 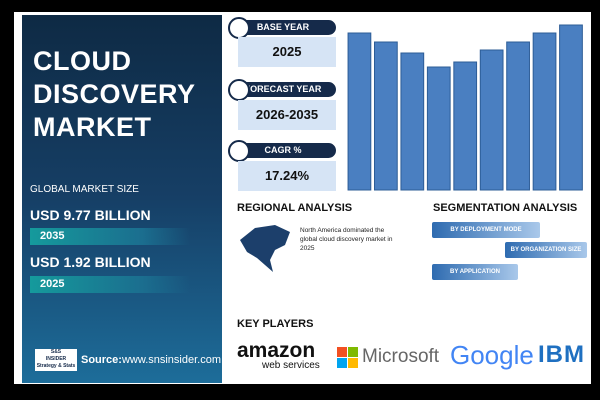 I want to click on logo-text: Strategy & Stats, so click(x=56, y=366).